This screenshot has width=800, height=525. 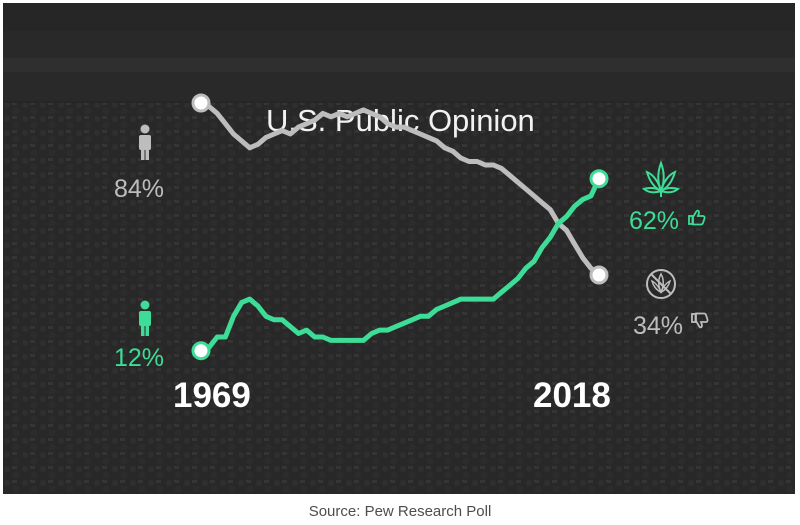 I want to click on support-end-label: 62%, so click(x=654, y=221).